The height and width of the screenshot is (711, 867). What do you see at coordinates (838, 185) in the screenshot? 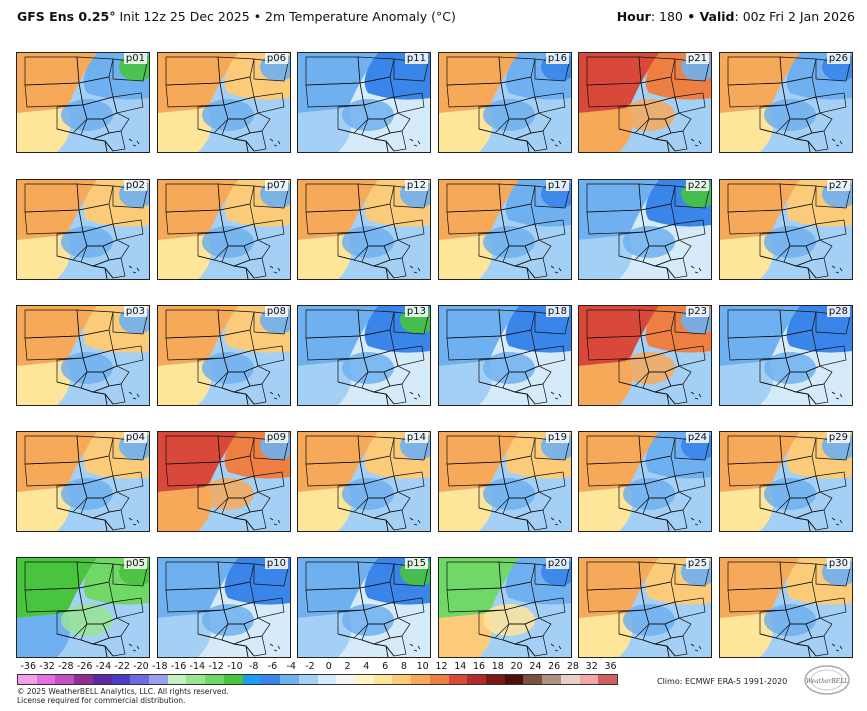
I see `member-label: p27` at bounding box center [838, 185].